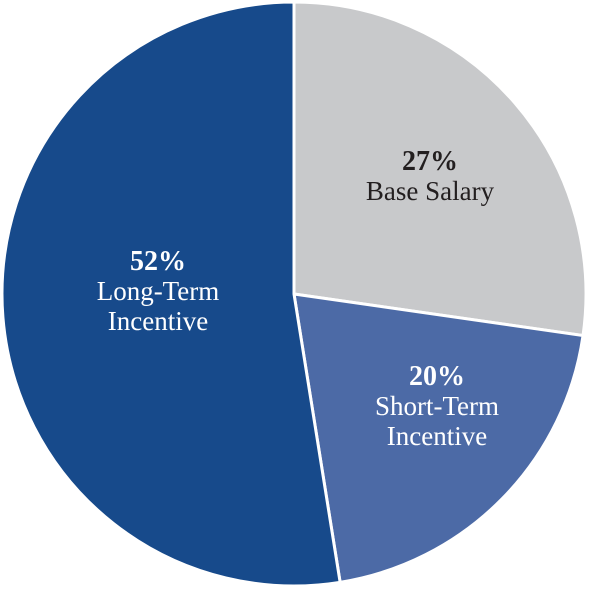 The height and width of the screenshot is (589, 590). Describe the element at coordinates (430, 161) in the screenshot. I see `slice-value-label: 27%` at that location.